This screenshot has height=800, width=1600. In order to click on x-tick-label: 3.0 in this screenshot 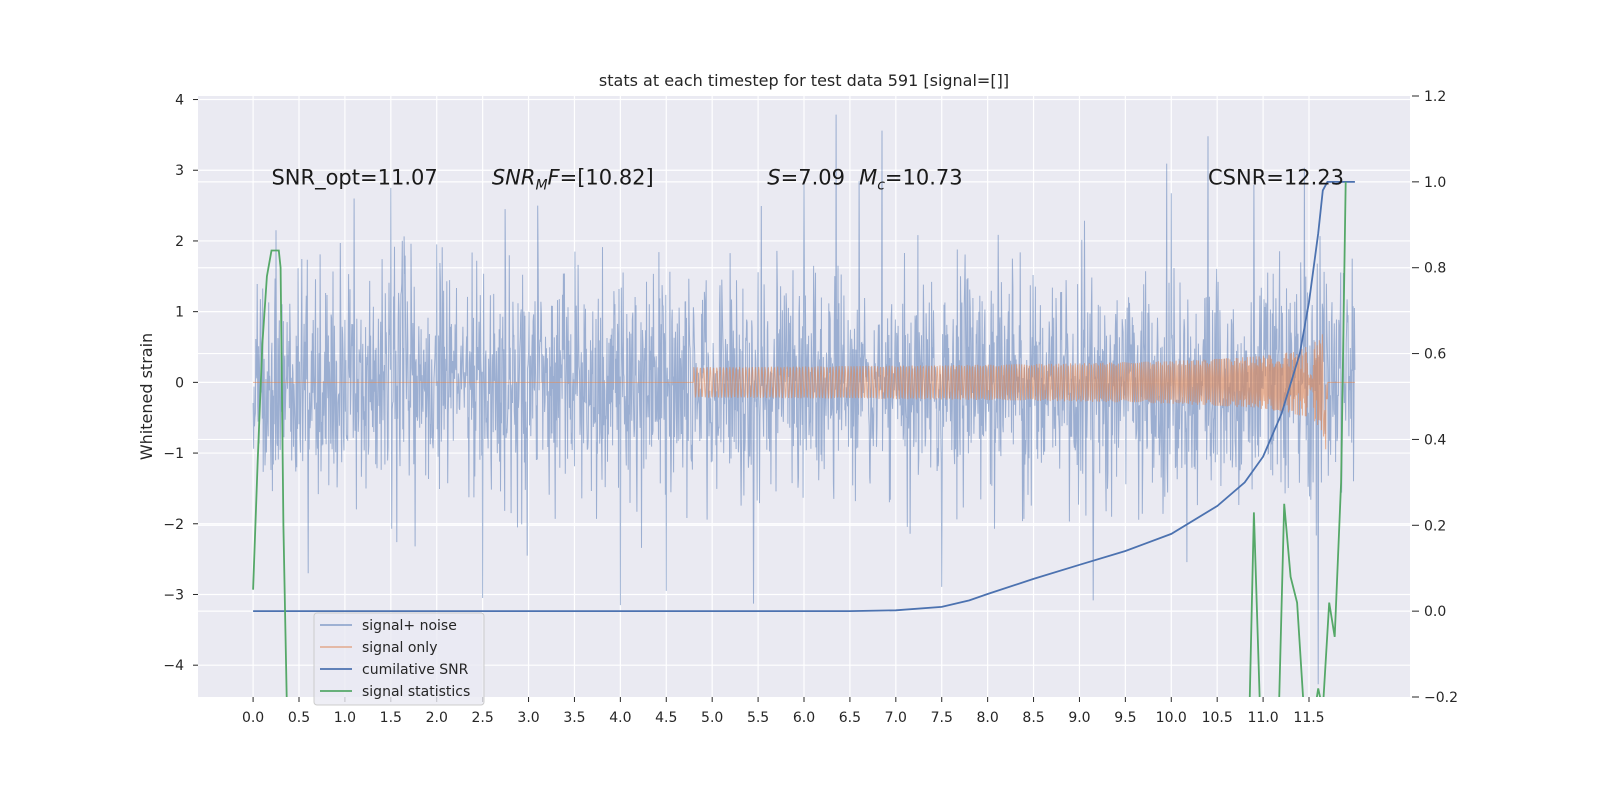, I will do `click(528, 718)`.